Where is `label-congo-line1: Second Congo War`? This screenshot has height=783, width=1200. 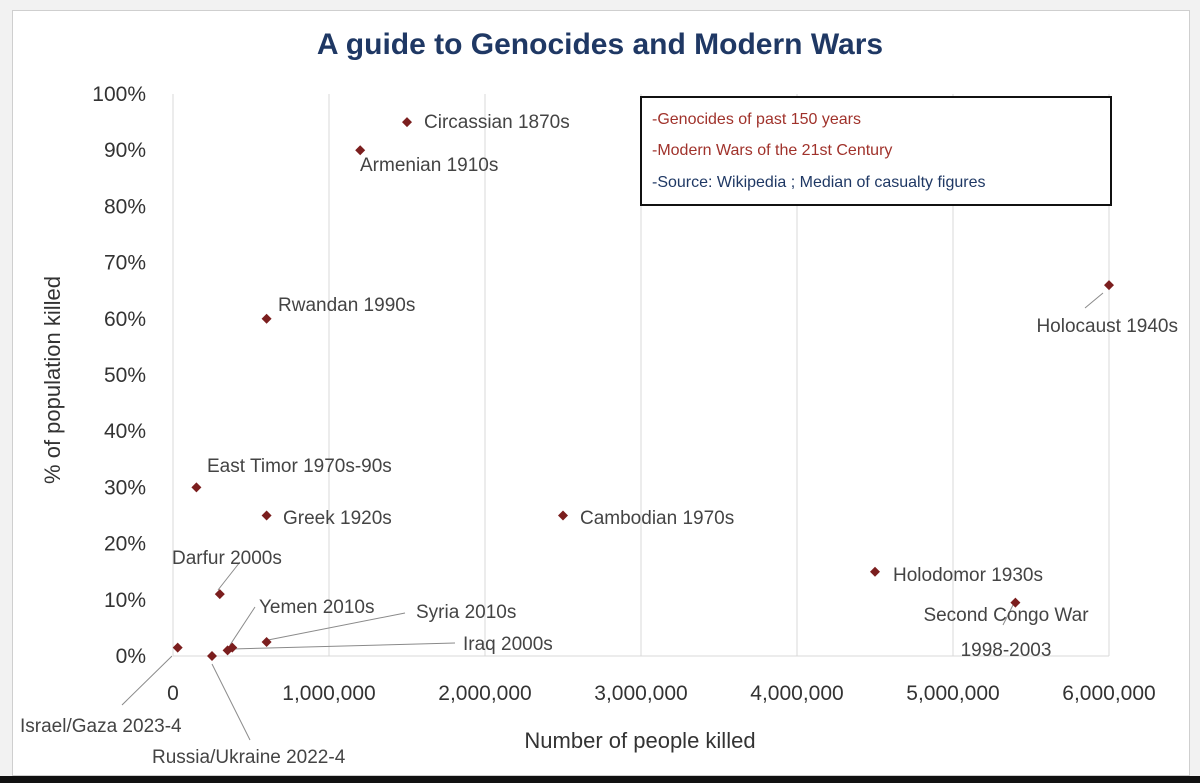 label-congo-line1: Second Congo War is located at coordinates (1006, 615).